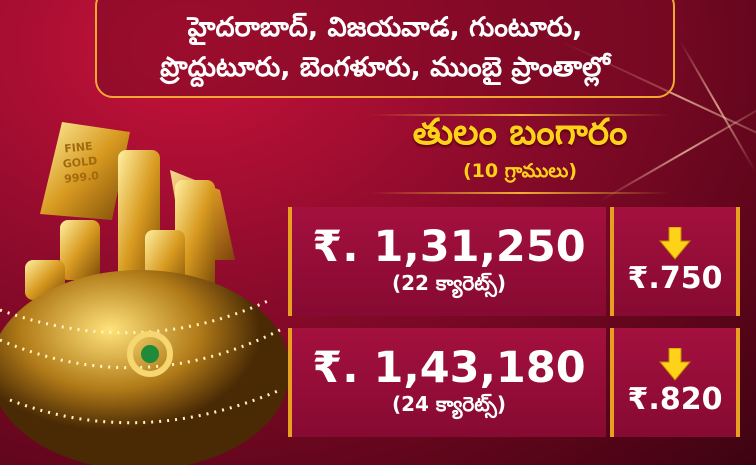 This screenshot has height=465, width=756. What do you see at coordinates (520, 171) in the screenshot?
I see `subtitle: (10 గ్రాములు)` at bounding box center [520, 171].